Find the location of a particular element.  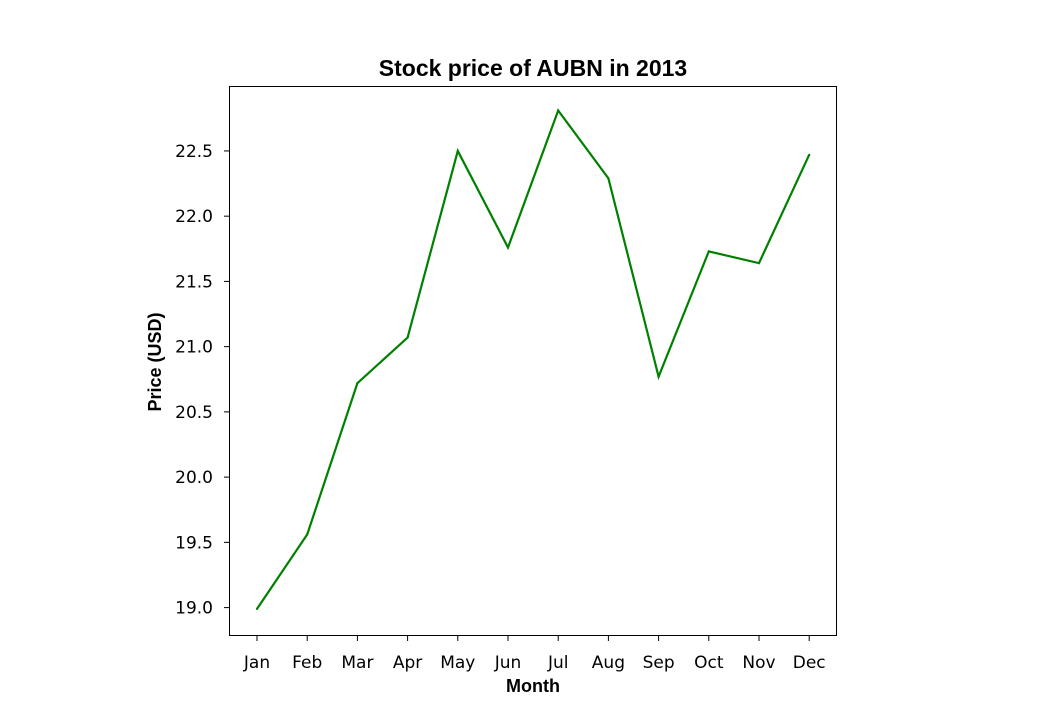

x-tick-label: Dec is located at coordinates (809, 663).